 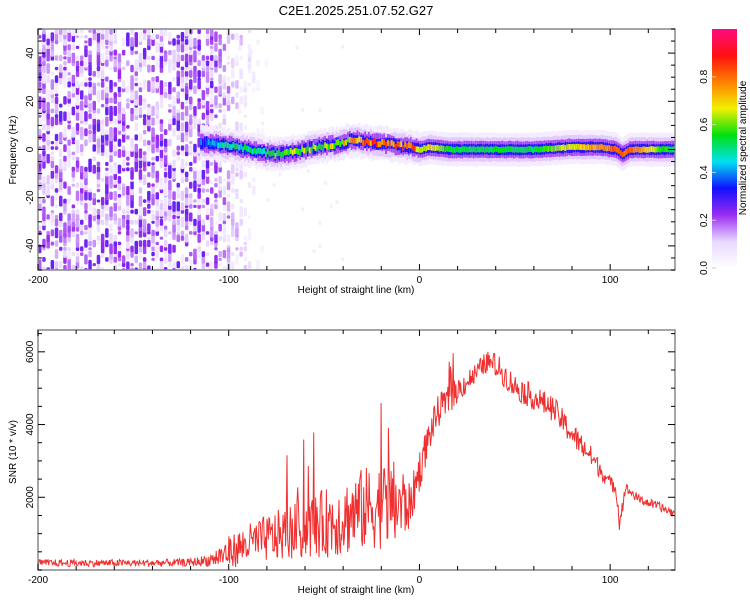 I want to click on x-tick-label: -200, so click(x=38, y=580).